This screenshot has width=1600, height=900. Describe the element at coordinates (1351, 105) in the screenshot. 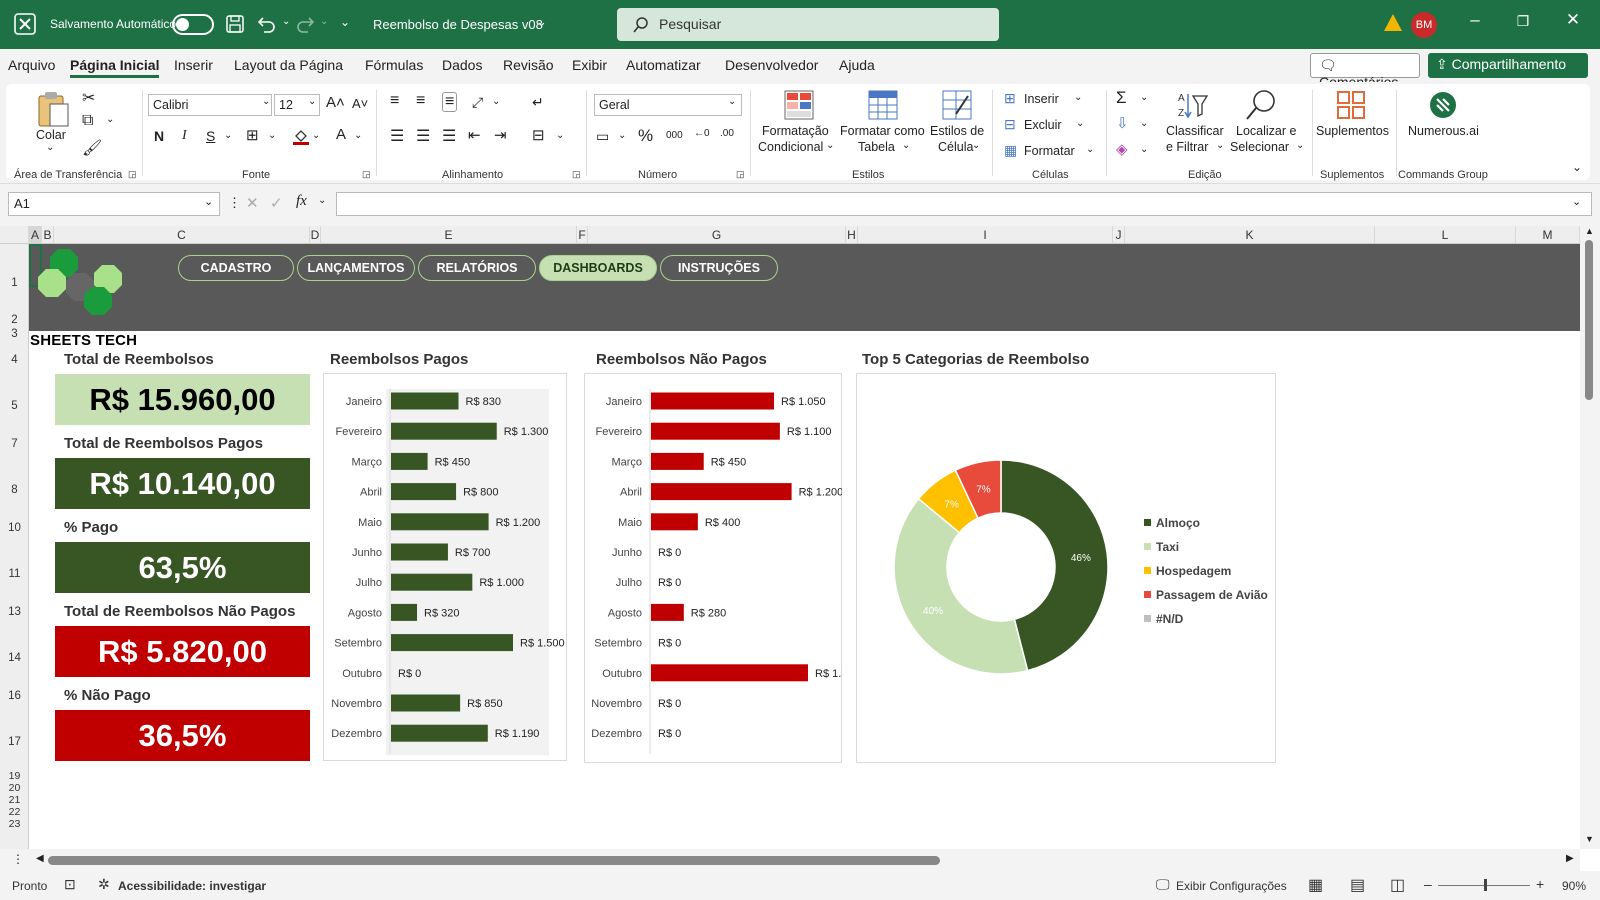

I see `addins-icon` at that location.